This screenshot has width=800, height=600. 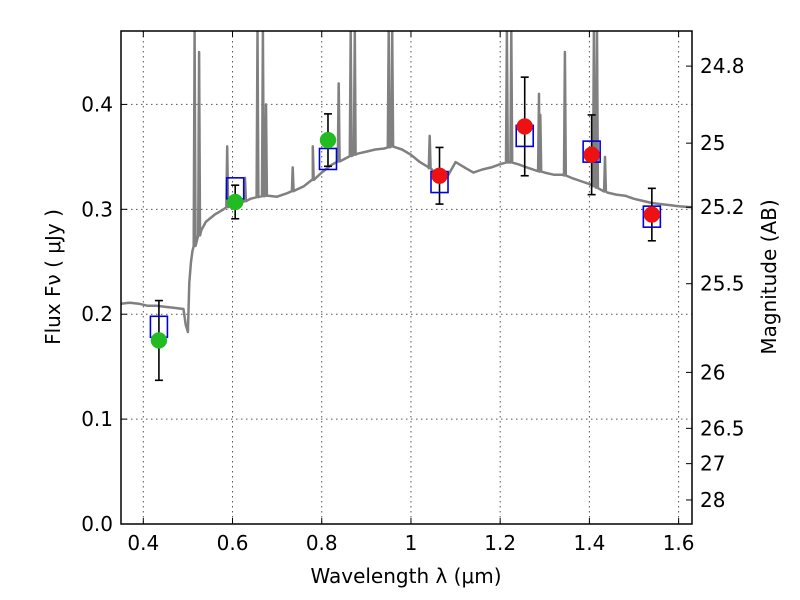 What do you see at coordinates (97, 209) in the screenshot?
I see `y-tick-label: 0.3` at bounding box center [97, 209].